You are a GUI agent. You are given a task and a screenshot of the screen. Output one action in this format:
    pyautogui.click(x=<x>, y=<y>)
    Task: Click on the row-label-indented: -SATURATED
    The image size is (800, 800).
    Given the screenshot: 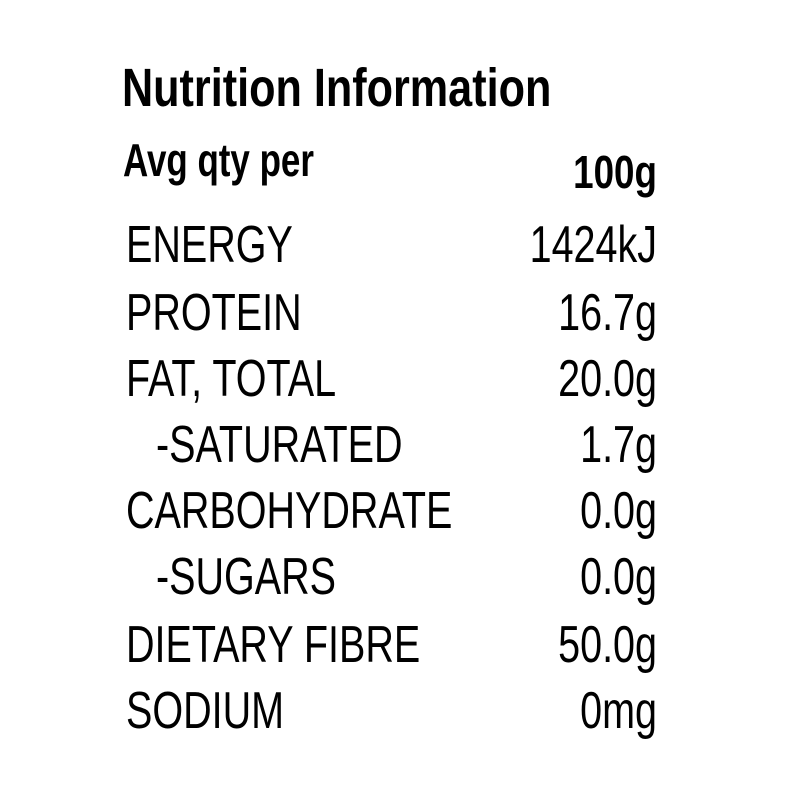 What is the action you would take?
    pyautogui.click(x=279, y=444)
    